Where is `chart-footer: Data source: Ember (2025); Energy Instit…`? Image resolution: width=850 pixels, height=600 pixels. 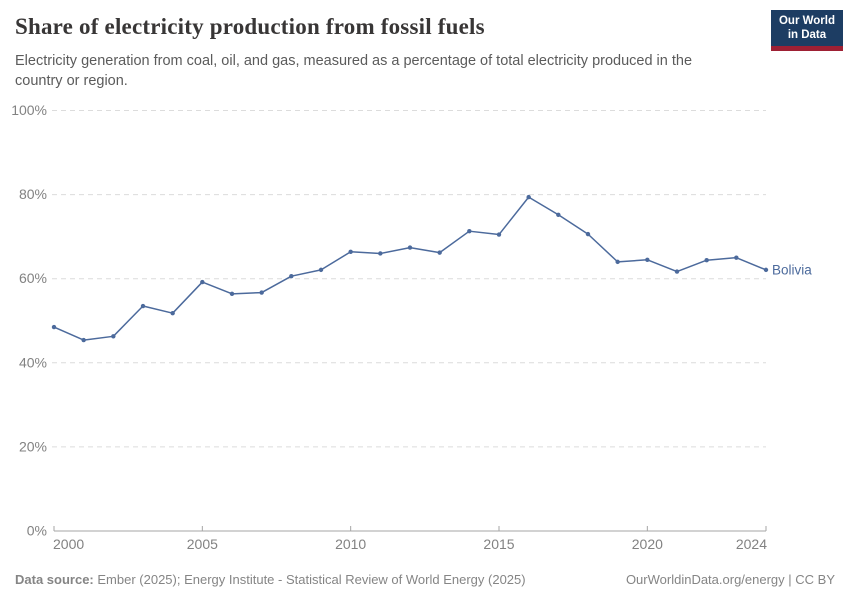
chart-footer: Data source: Ember (2025); Energy Instit… is located at coordinates (425, 579).